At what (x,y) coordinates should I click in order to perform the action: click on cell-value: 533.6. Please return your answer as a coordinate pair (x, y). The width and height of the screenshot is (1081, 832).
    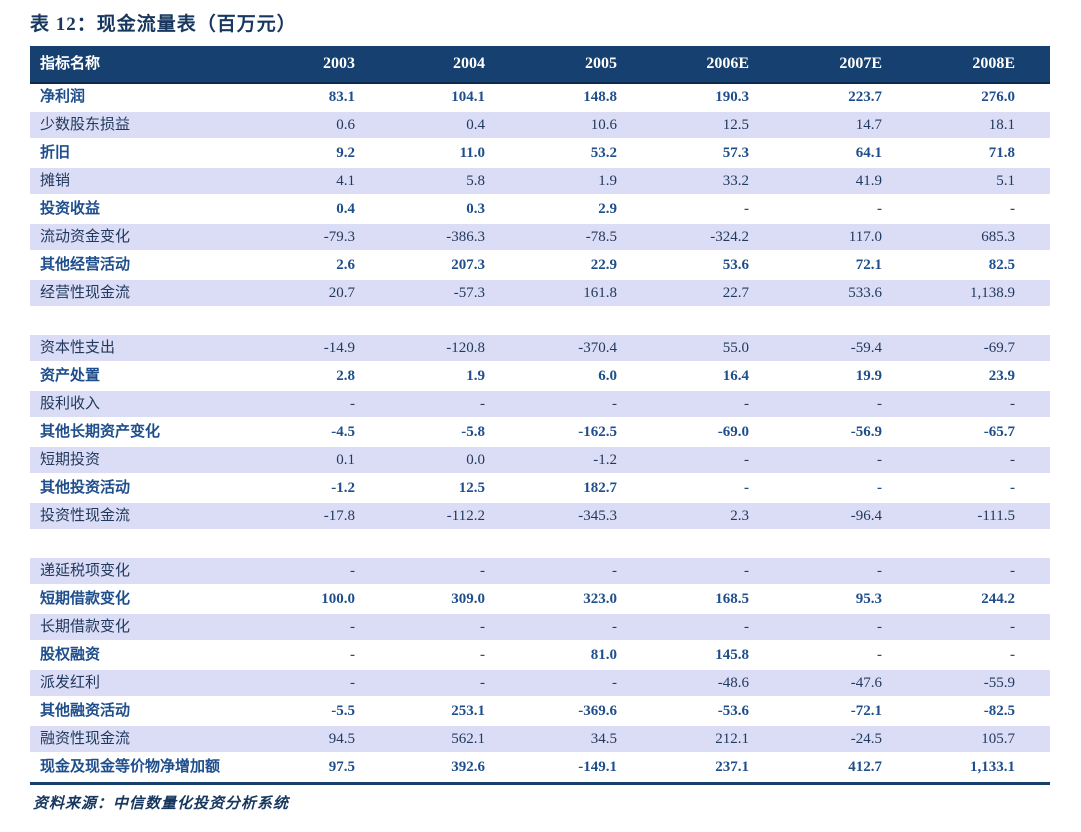
    Looking at the image, I should click on (865, 293).